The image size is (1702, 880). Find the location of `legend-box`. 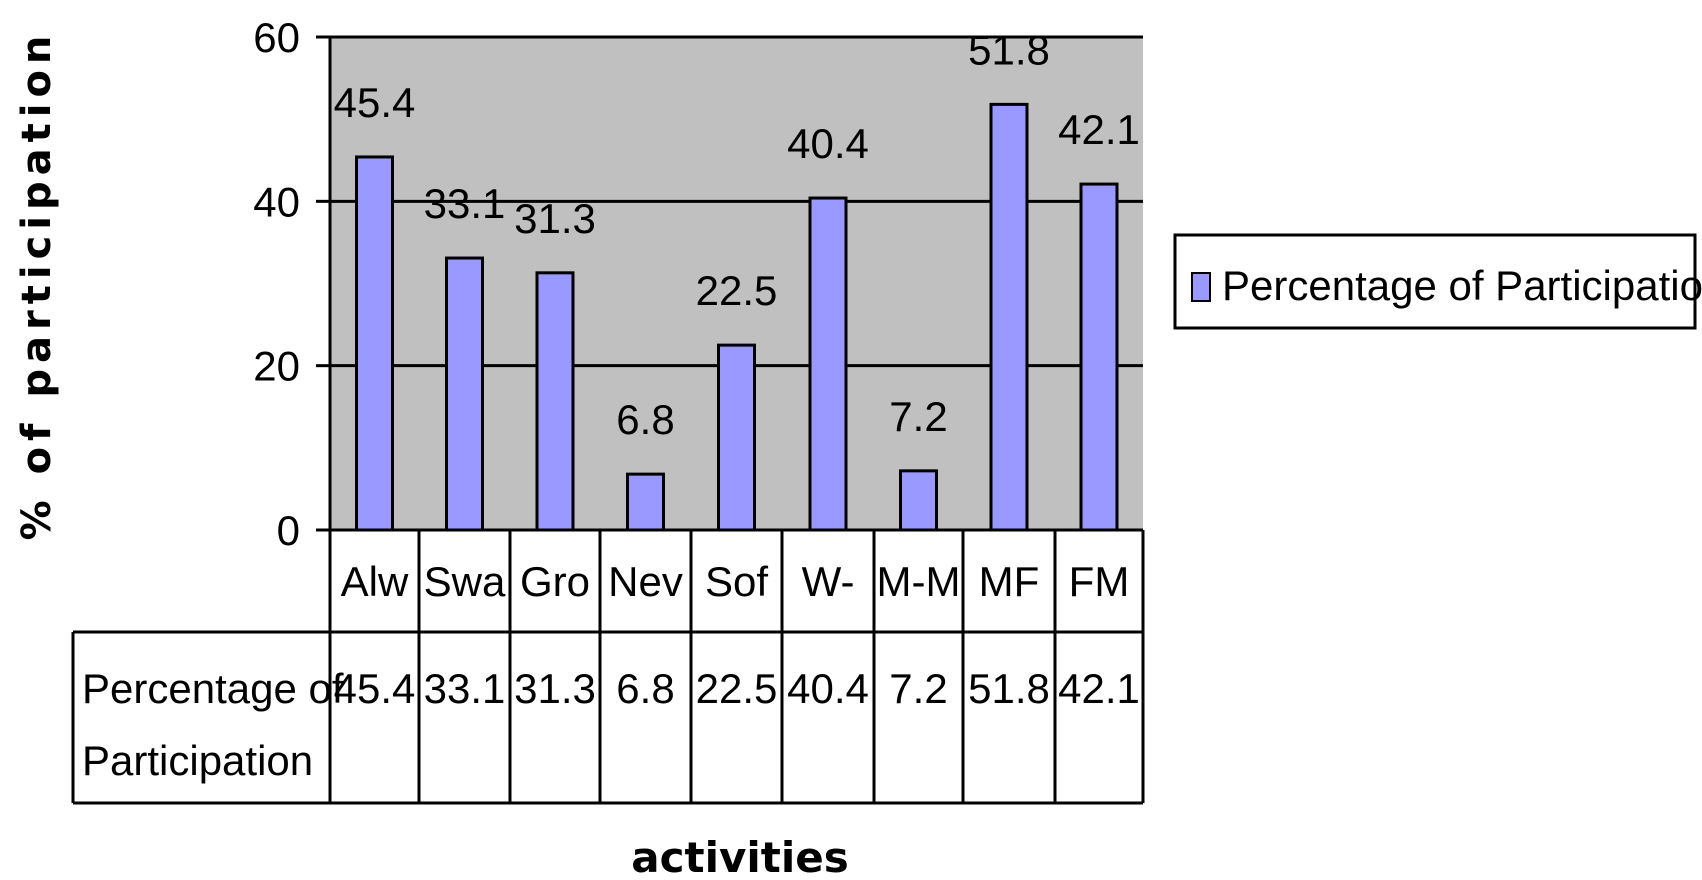

legend-box is located at coordinates (1435, 281).